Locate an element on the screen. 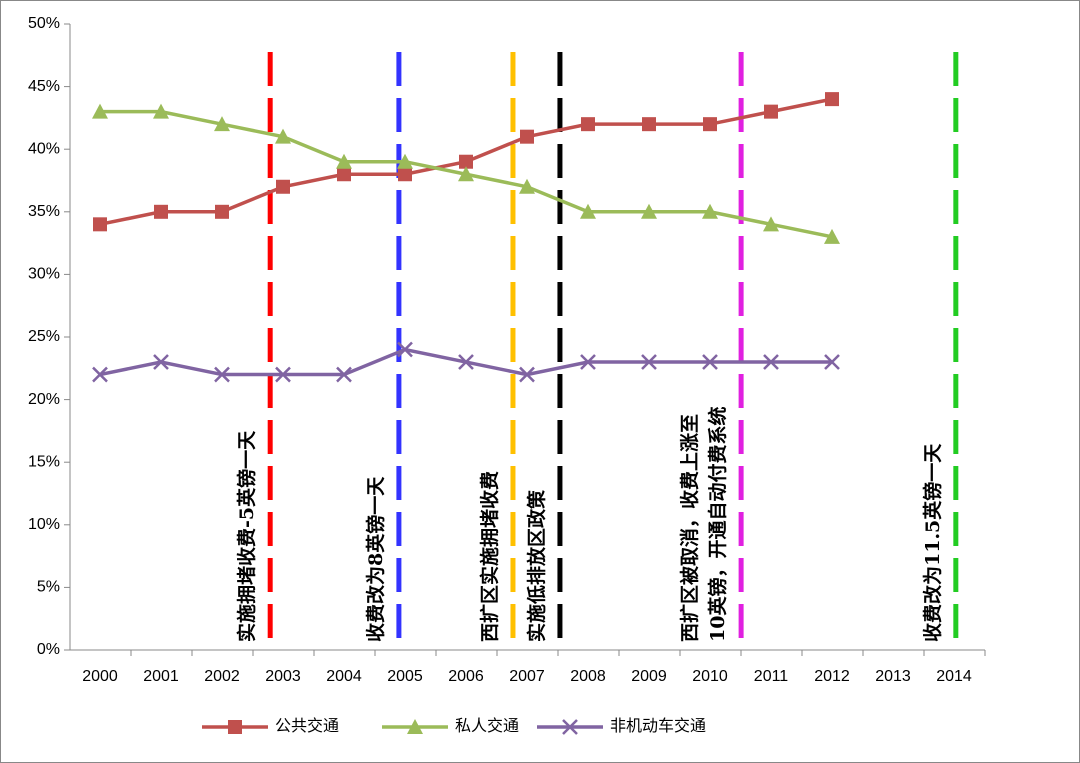 This screenshot has width=1080, height=763. x-tick-label: 2001 is located at coordinates (161, 676).